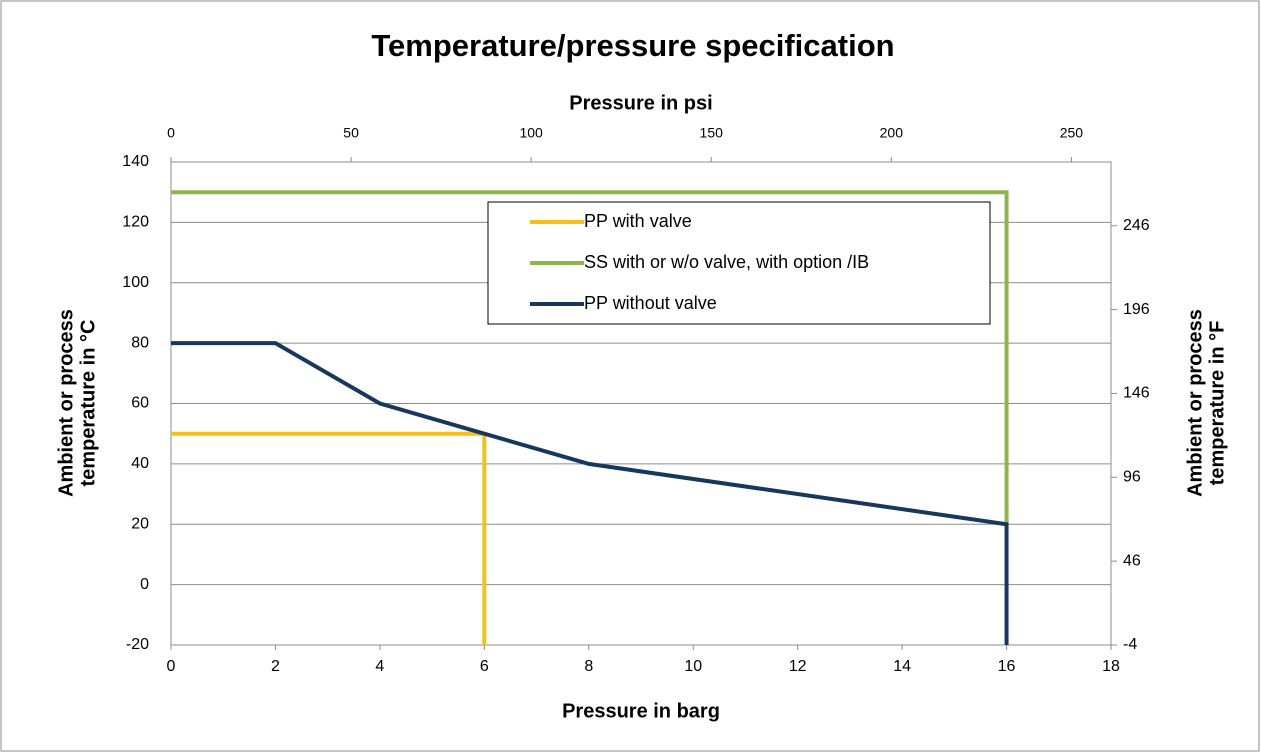 Image resolution: width=1261 pixels, height=753 pixels. Describe the element at coordinates (1132, 477) in the screenshot. I see `y2-tick-label: 96` at that location.